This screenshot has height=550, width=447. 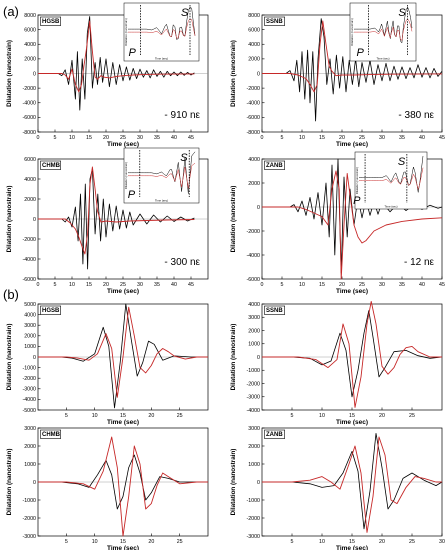 I want to click on offset-annotation: - 380 nε, so click(x=416, y=115).